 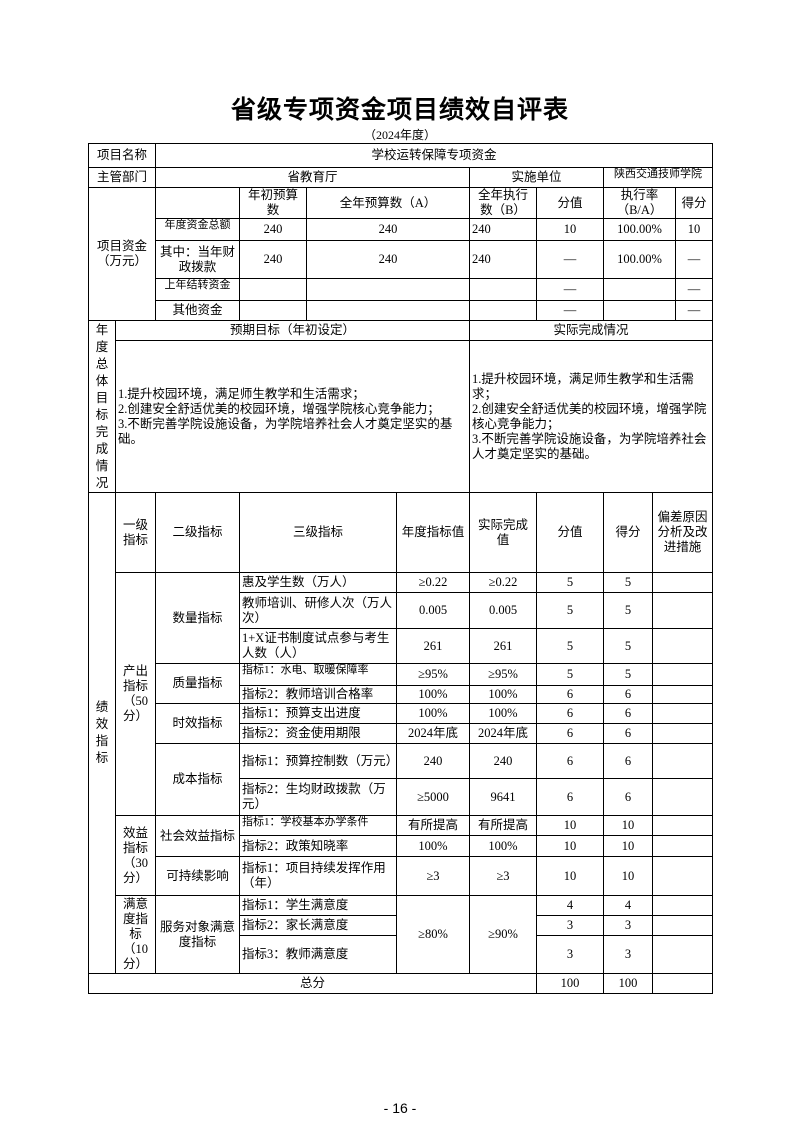 What do you see at coordinates (658, 177) in the screenshot?
I see `impl-value: 陕西交通技师学院` at bounding box center [658, 177].